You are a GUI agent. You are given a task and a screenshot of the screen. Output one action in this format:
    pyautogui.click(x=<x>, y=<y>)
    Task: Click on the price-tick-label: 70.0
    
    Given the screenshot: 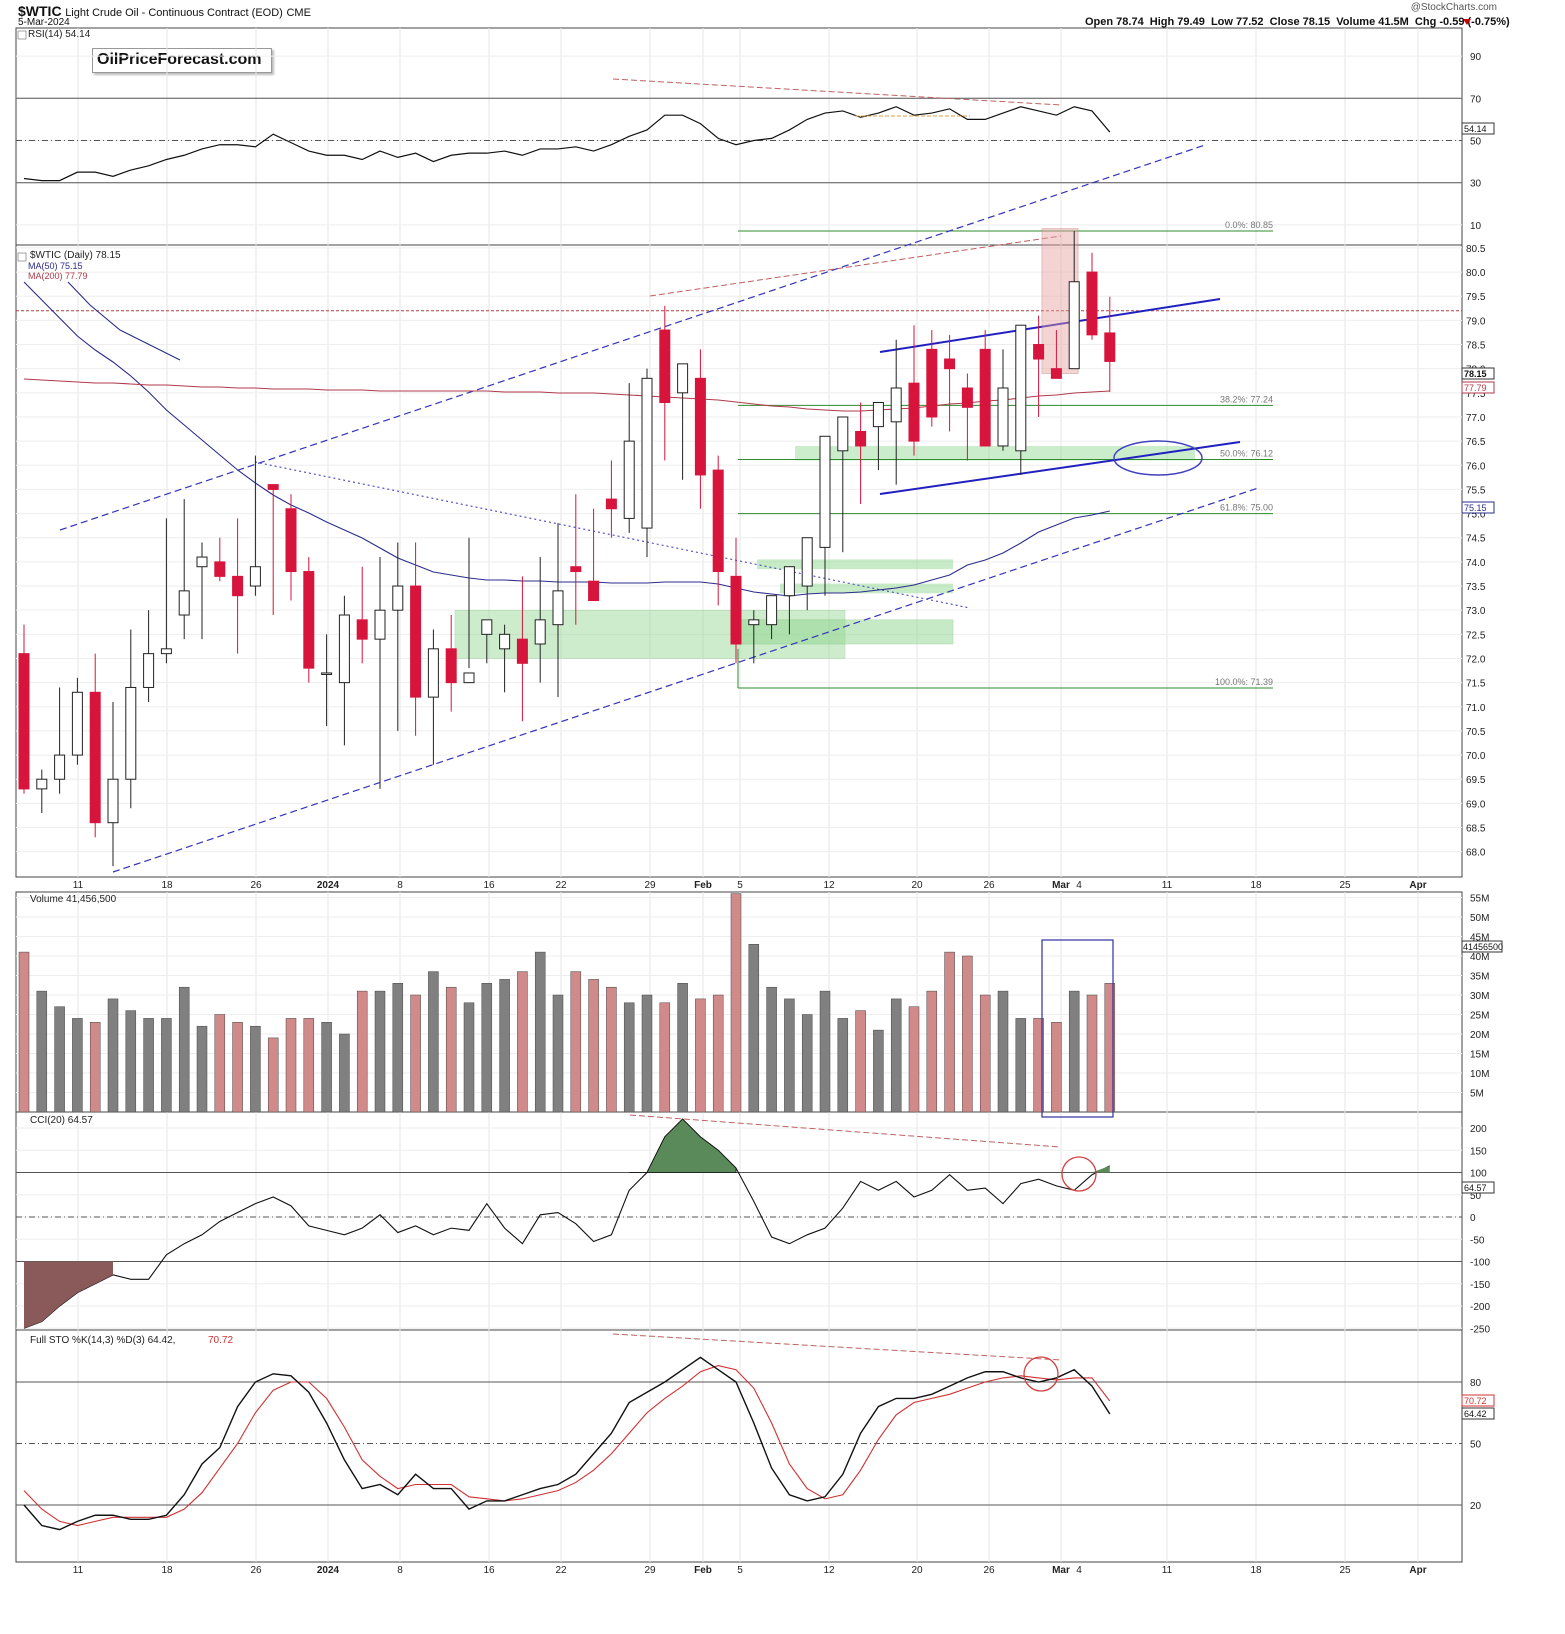 What is the action you would take?
    pyautogui.click(x=1476, y=756)
    